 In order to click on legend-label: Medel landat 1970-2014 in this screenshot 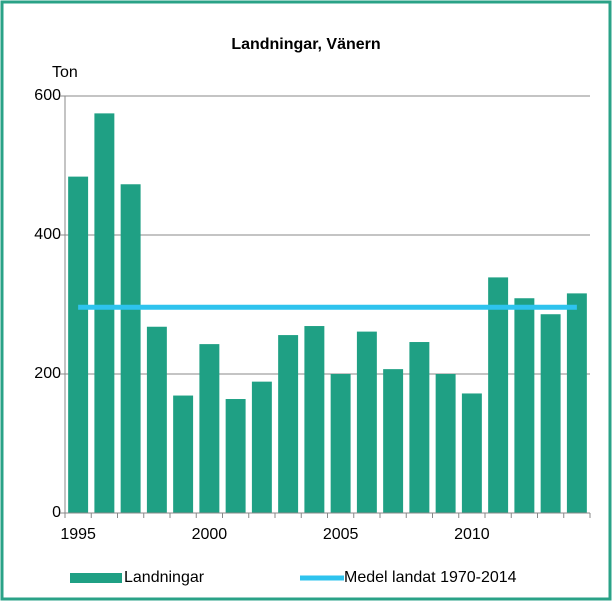, I will do `click(430, 577)`.